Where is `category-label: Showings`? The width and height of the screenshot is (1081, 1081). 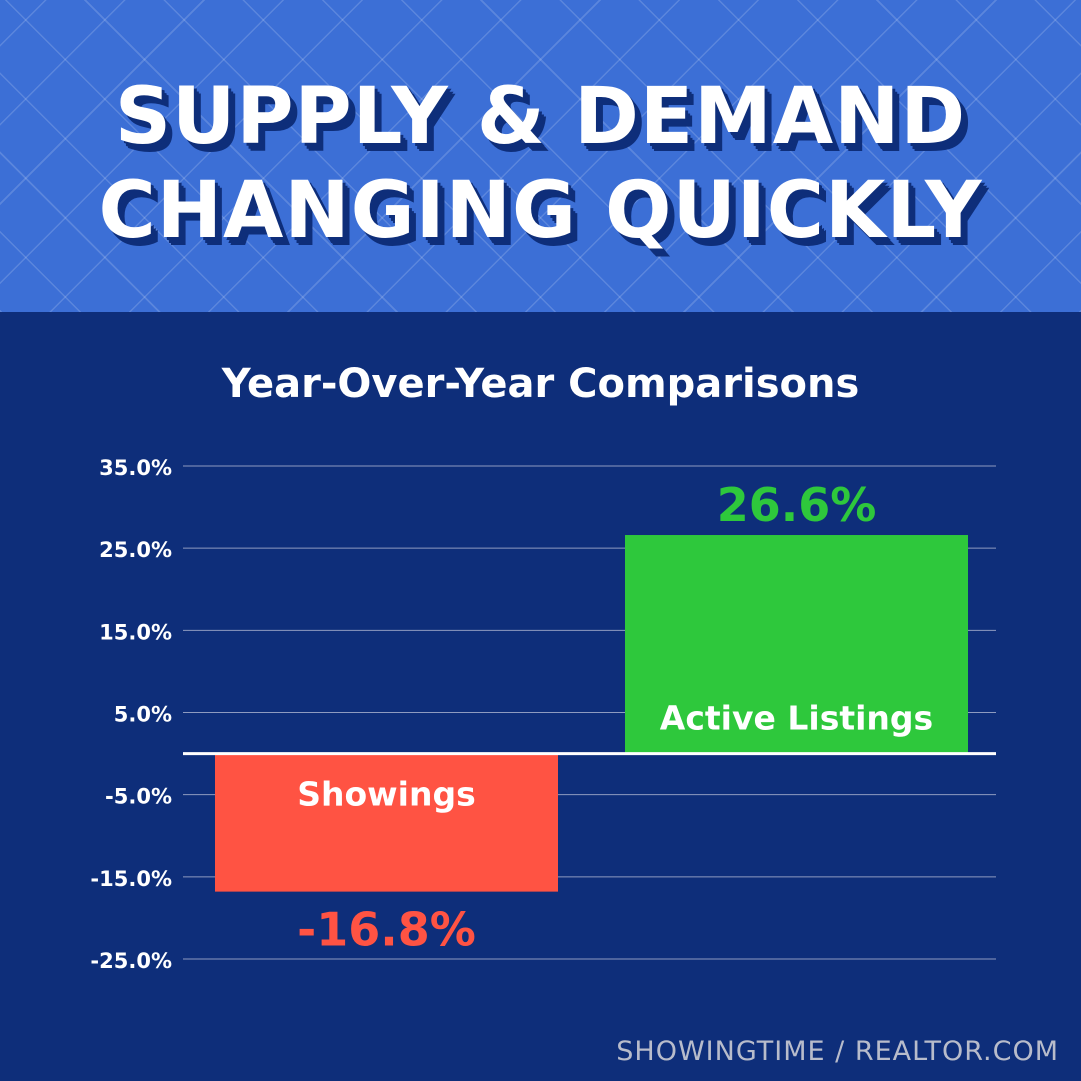
category-label: Showings is located at coordinates (386, 794).